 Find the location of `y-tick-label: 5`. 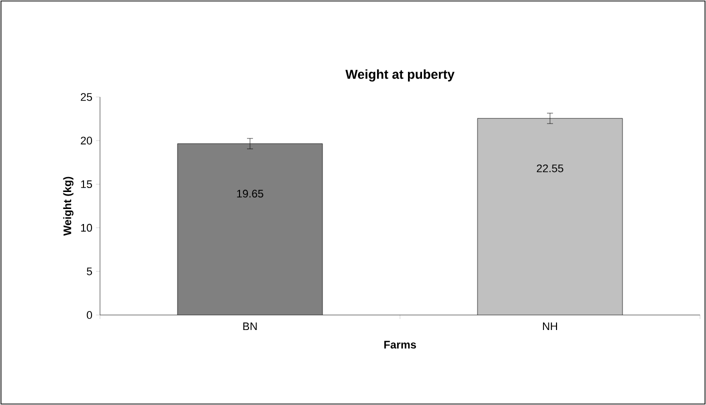

y-tick-label: 5 is located at coordinates (89, 272).